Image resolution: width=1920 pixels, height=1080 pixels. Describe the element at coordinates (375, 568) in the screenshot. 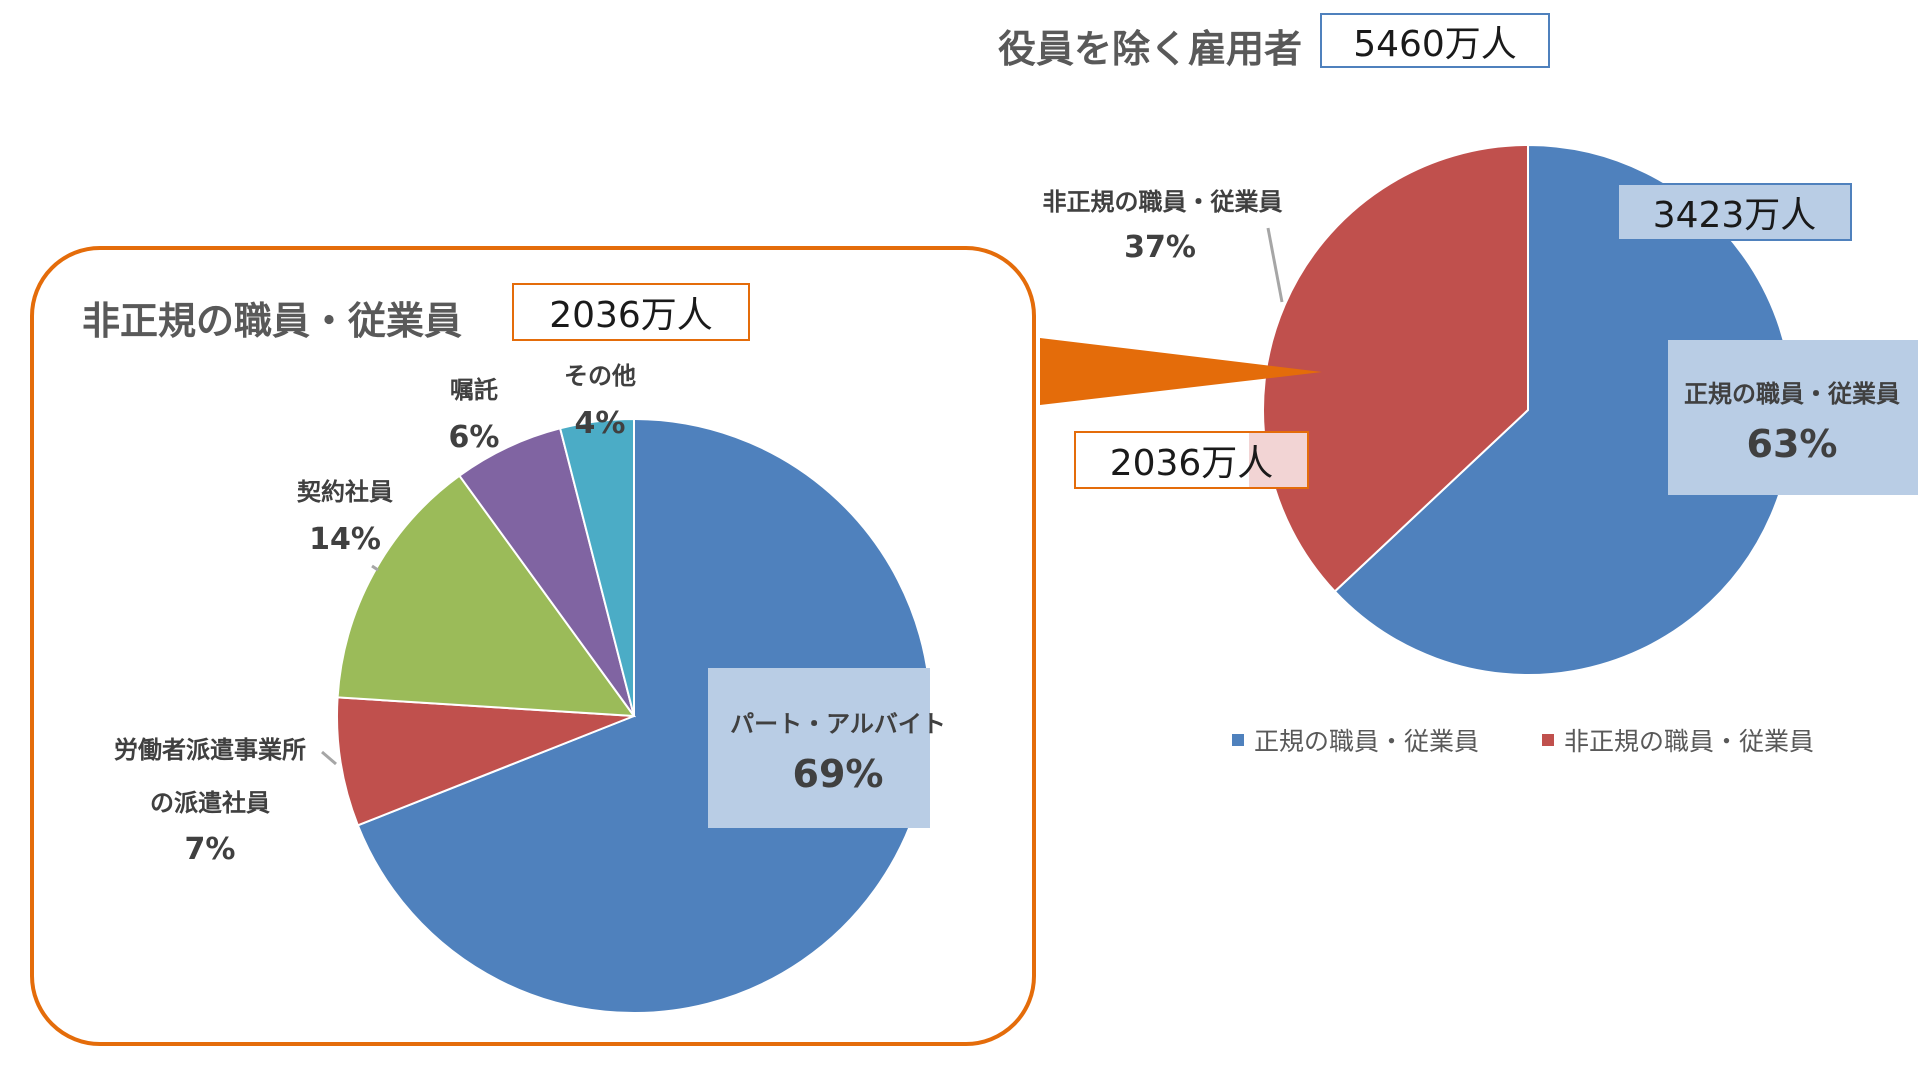

I see `leader-line-contract` at that location.